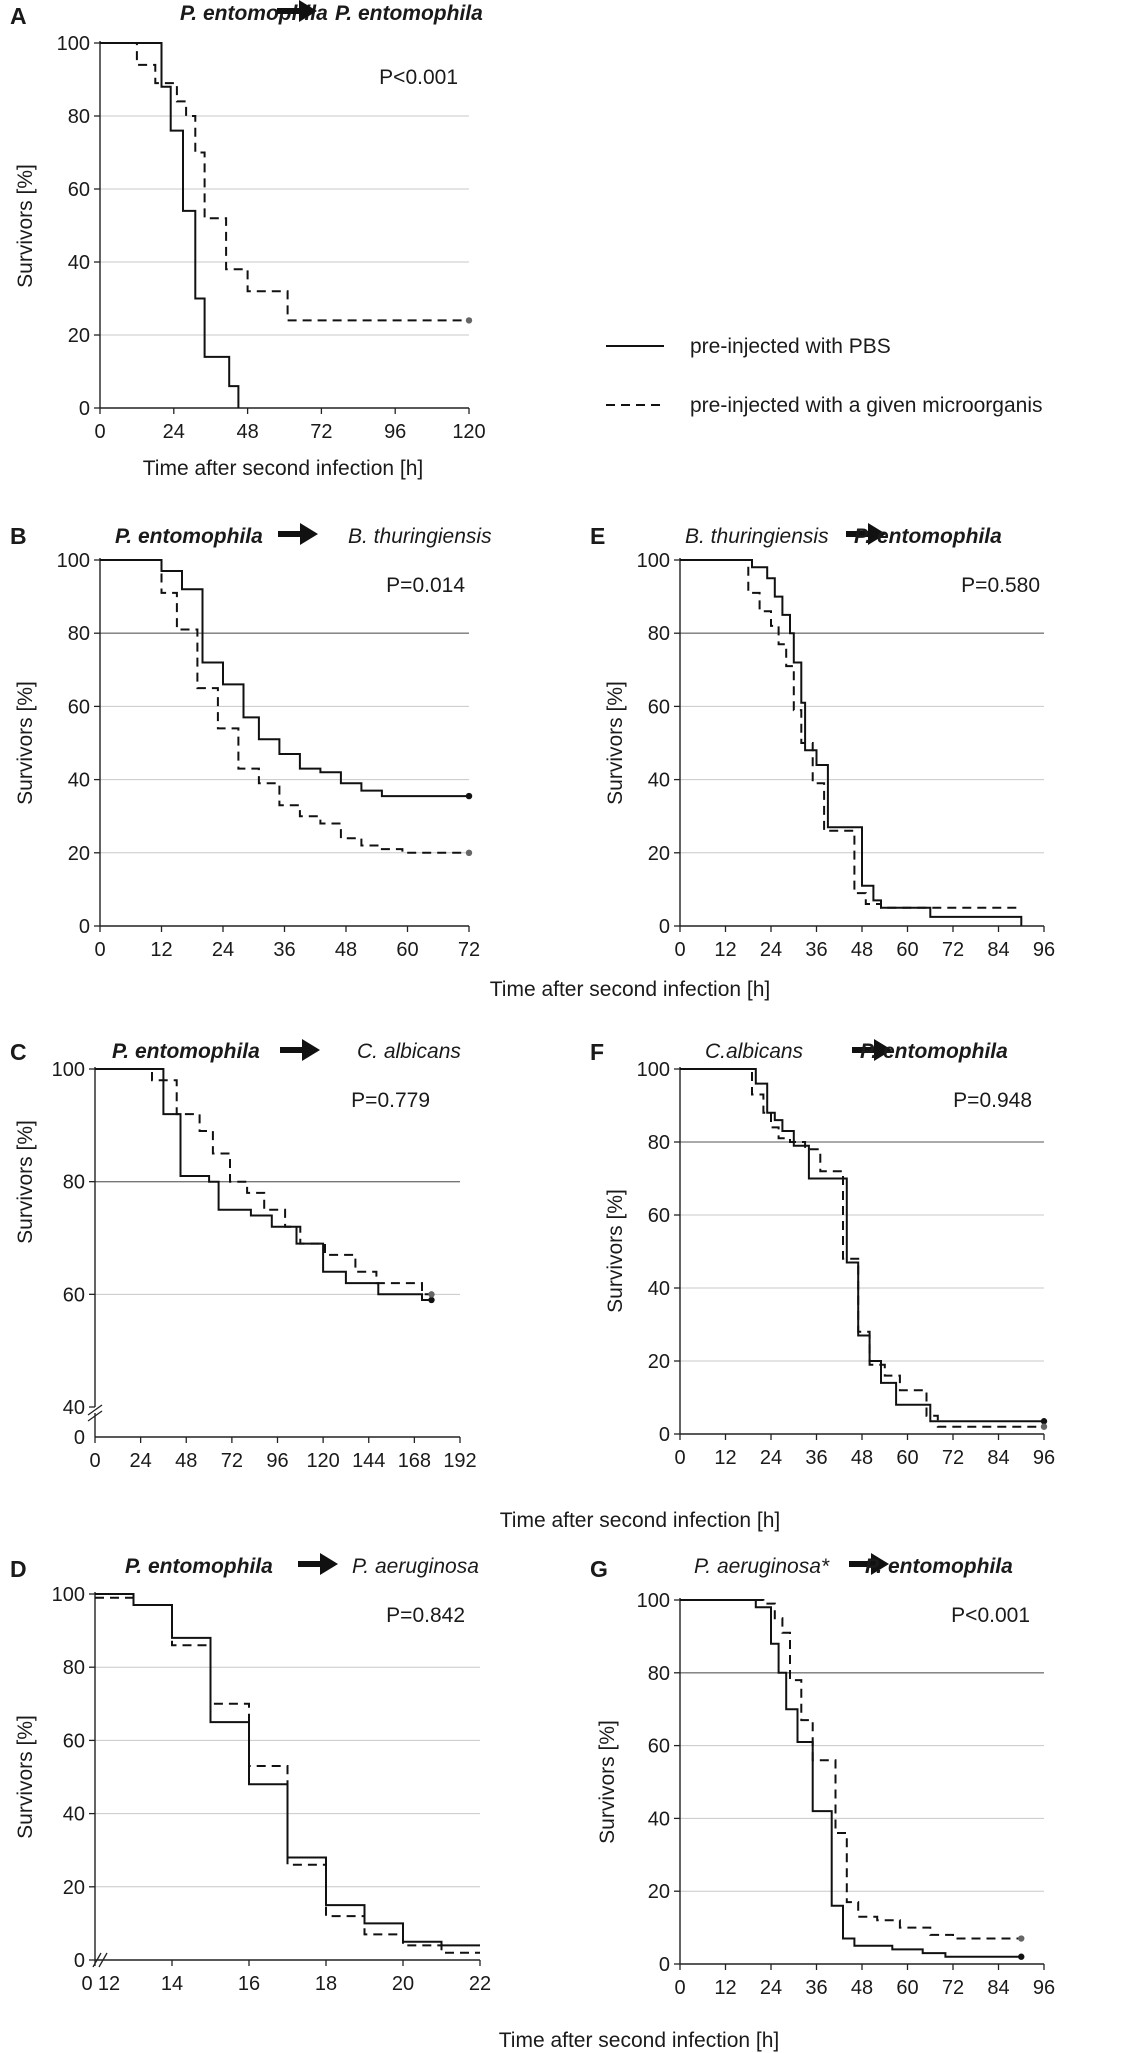 The image size is (1122, 2053). What do you see at coordinates (326, 1984) in the screenshot?
I see `x-tick-label: 18` at bounding box center [326, 1984].